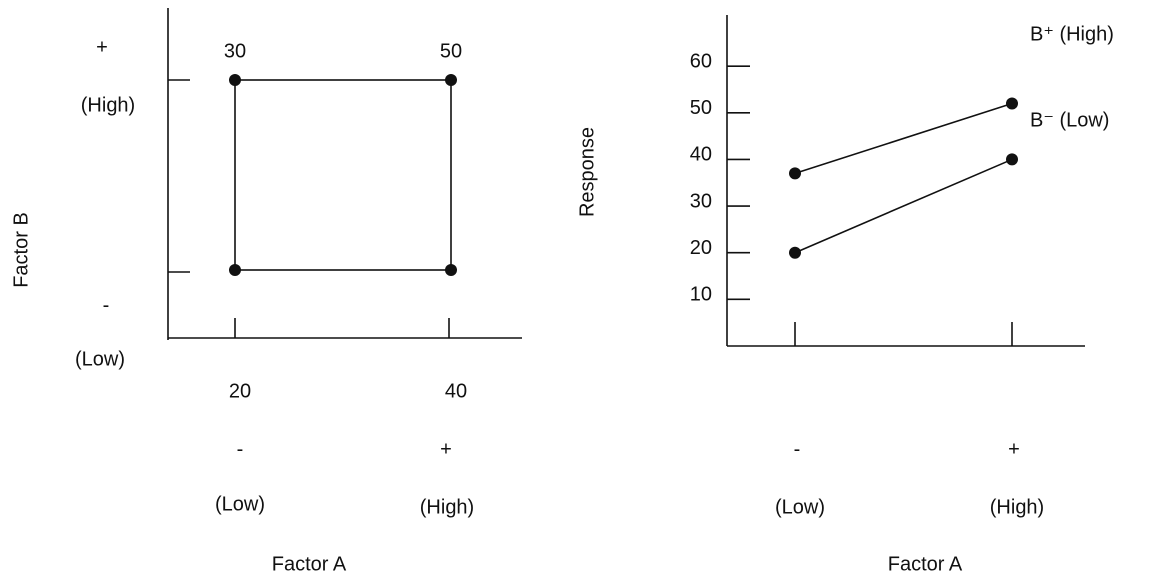  What do you see at coordinates (701, 155) in the screenshot?
I see `y-tick-label: 40` at bounding box center [701, 155].